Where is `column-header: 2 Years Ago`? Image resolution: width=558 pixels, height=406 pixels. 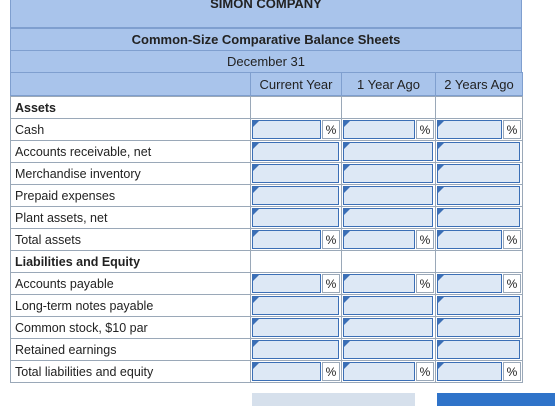 column-header: 2 Years Ago is located at coordinates (479, 84).